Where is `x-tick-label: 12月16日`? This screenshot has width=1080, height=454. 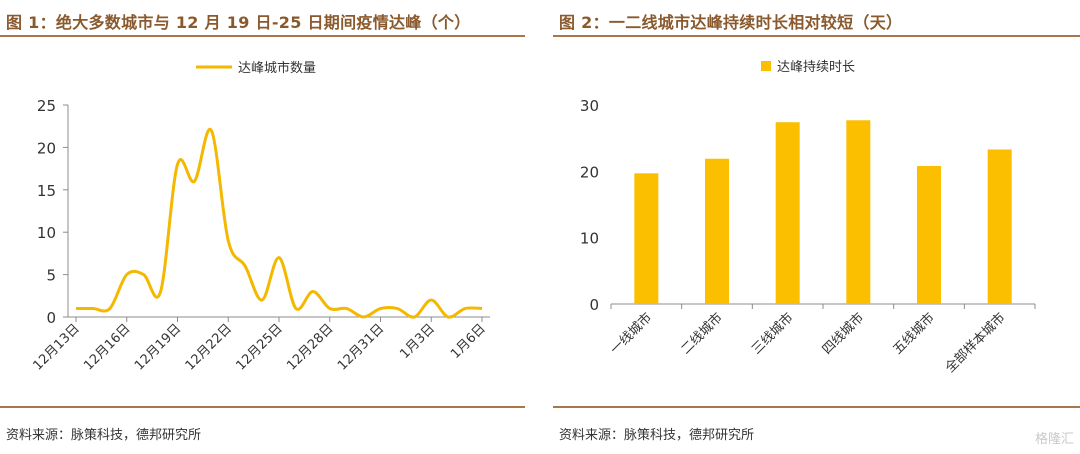 x-tick-label: 12月16日 is located at coordinates (107, 347).